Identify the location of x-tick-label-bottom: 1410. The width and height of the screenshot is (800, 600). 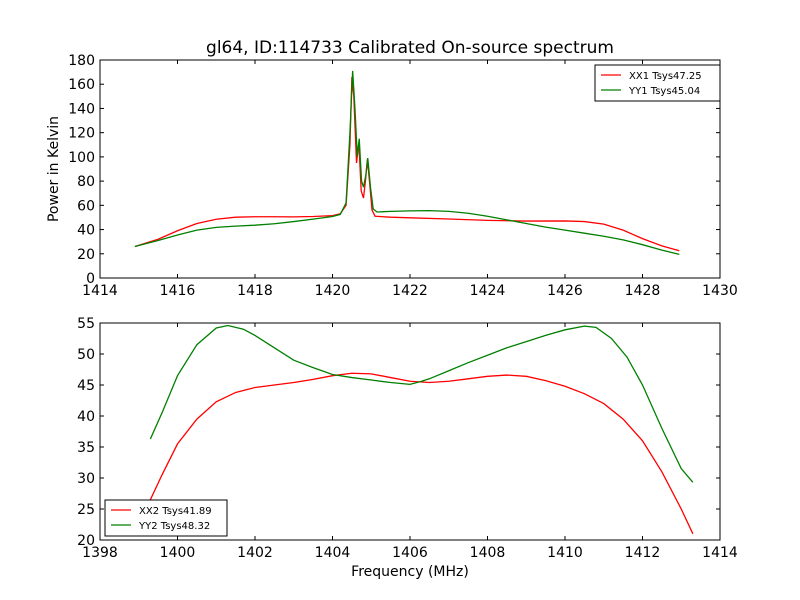
(565, 553).